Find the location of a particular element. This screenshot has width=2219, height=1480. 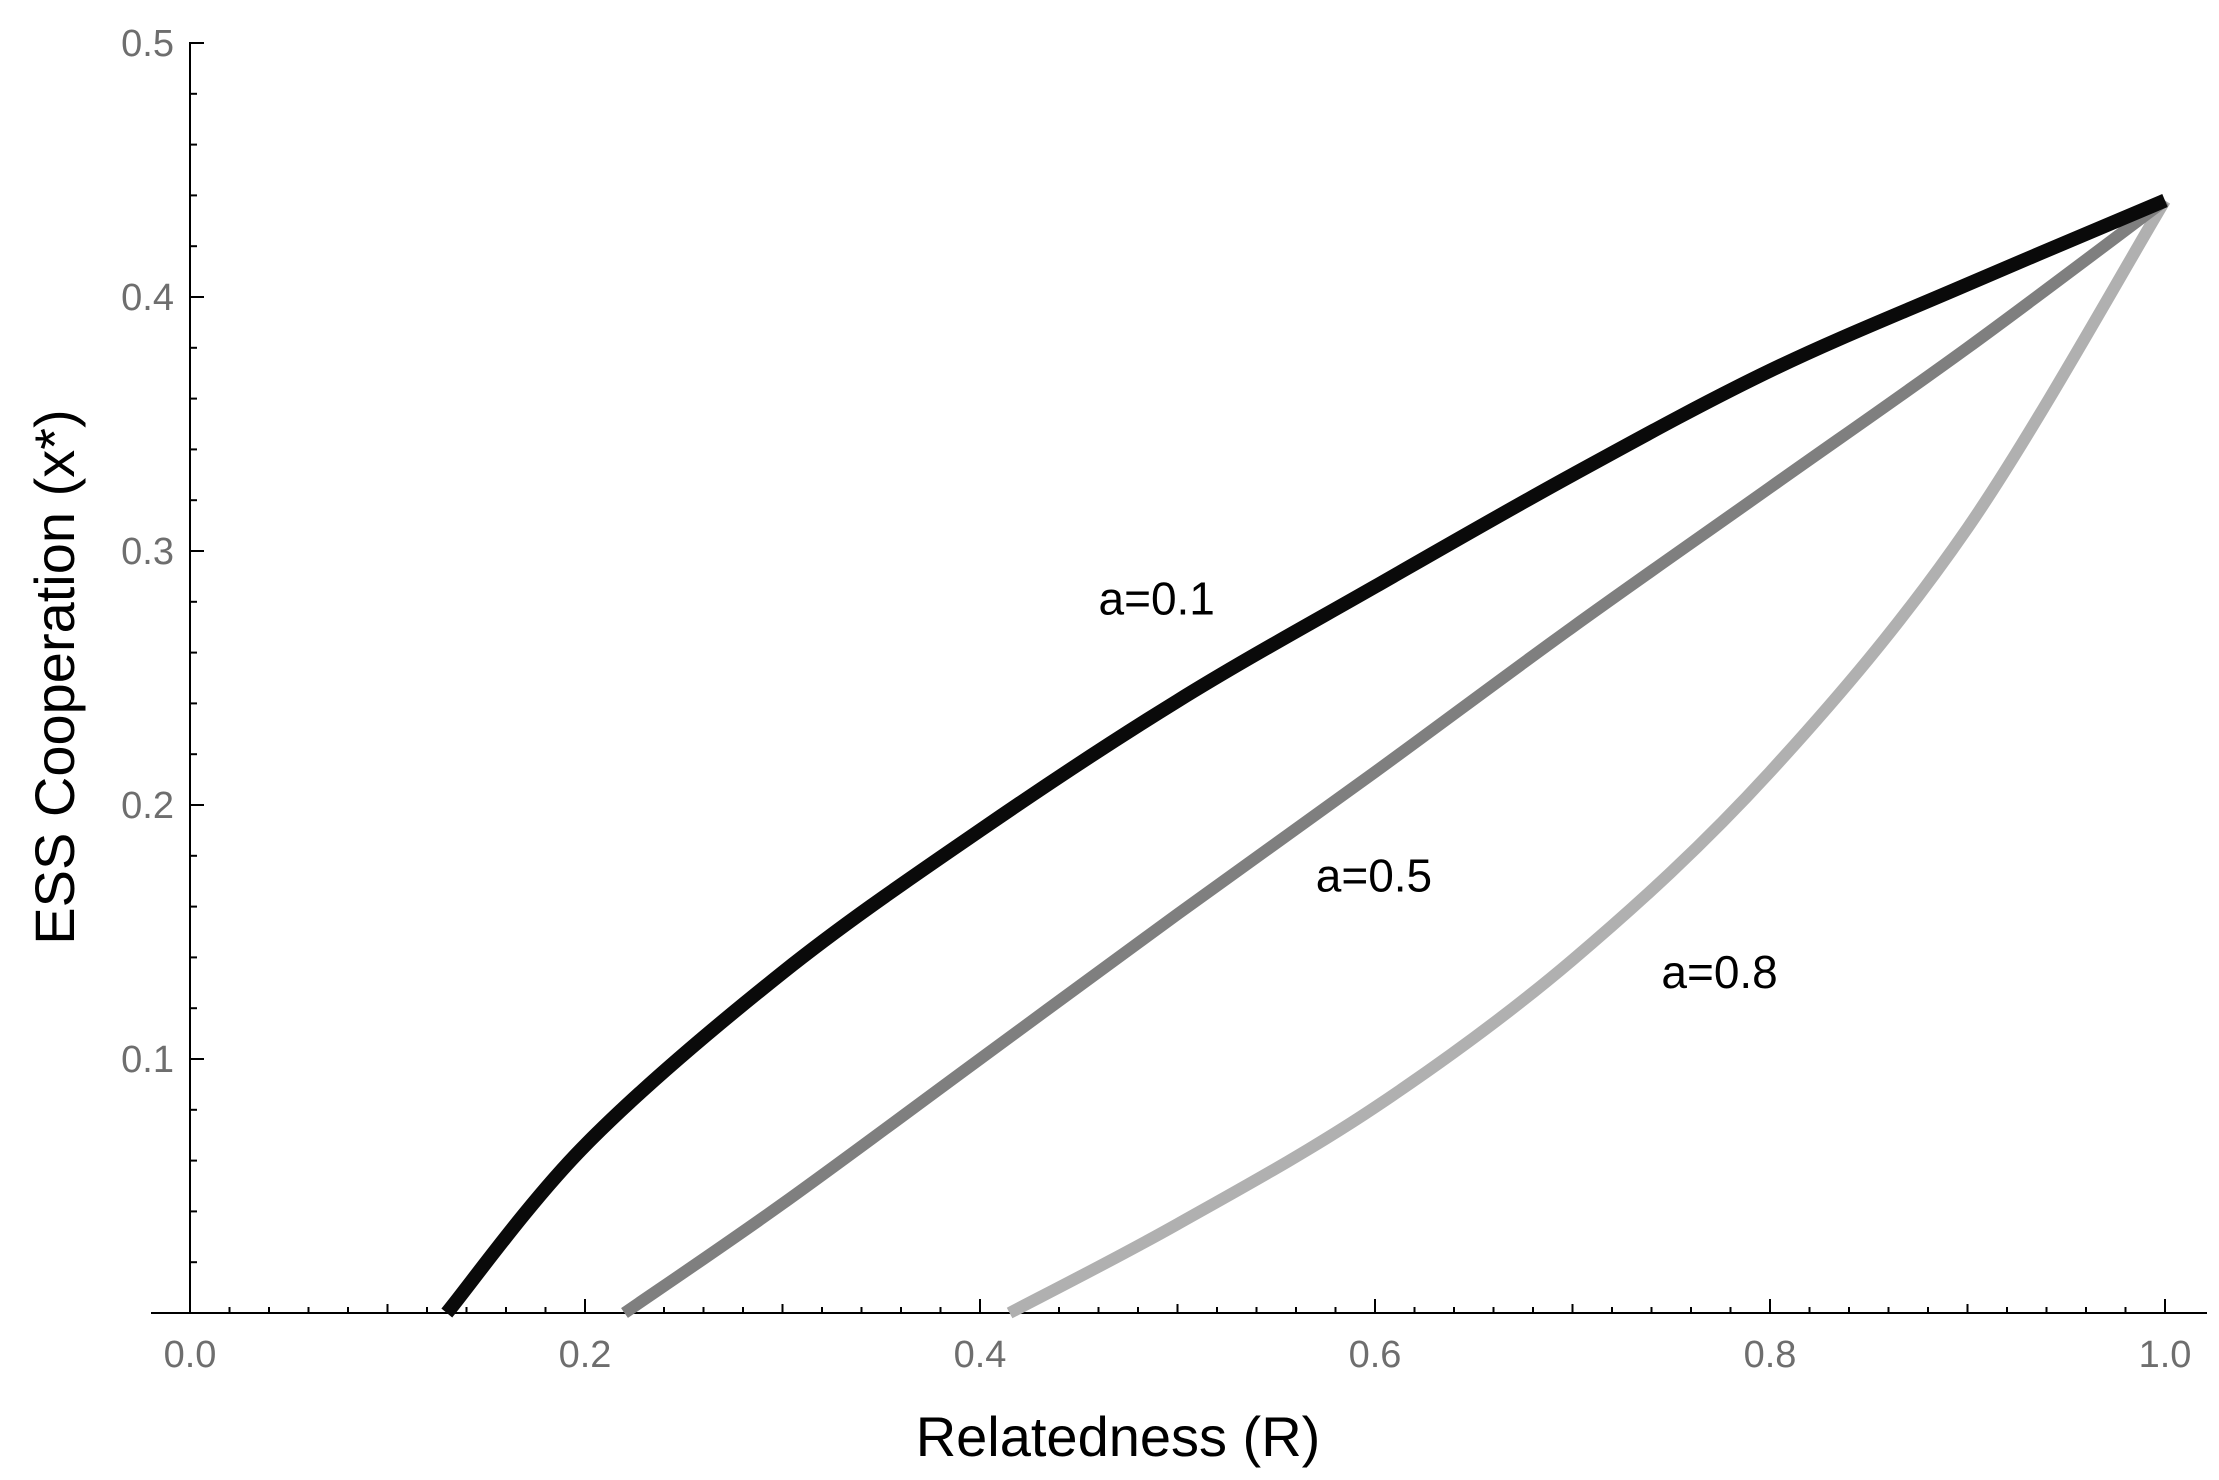

x-tick-label: 0.8 is located at coordinates (1770, 1355).